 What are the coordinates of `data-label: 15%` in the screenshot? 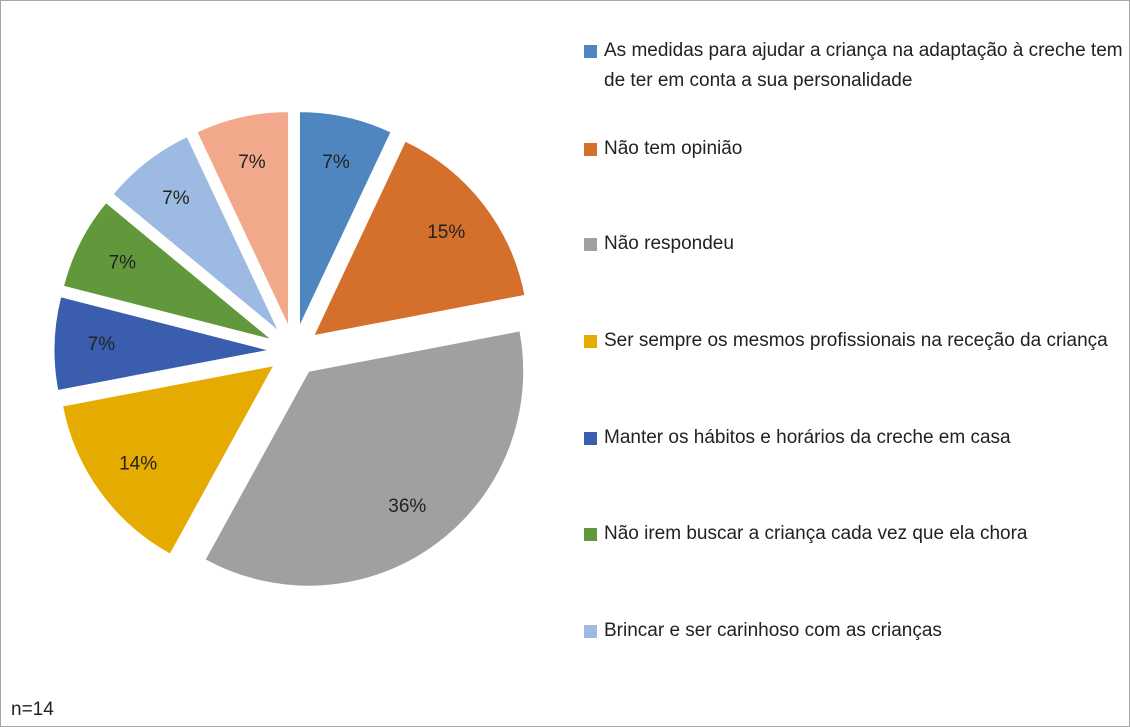 It's located at (446, 232).